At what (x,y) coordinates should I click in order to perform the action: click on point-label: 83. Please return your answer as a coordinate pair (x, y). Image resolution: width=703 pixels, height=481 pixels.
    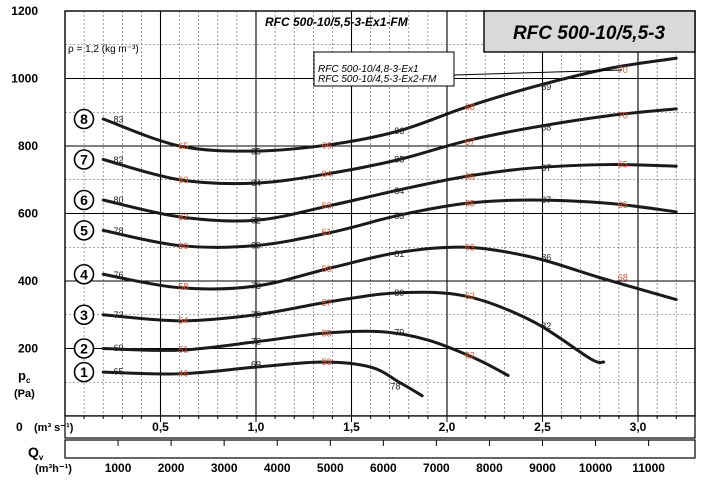
    Looking at the image, I should click on (118, 120).